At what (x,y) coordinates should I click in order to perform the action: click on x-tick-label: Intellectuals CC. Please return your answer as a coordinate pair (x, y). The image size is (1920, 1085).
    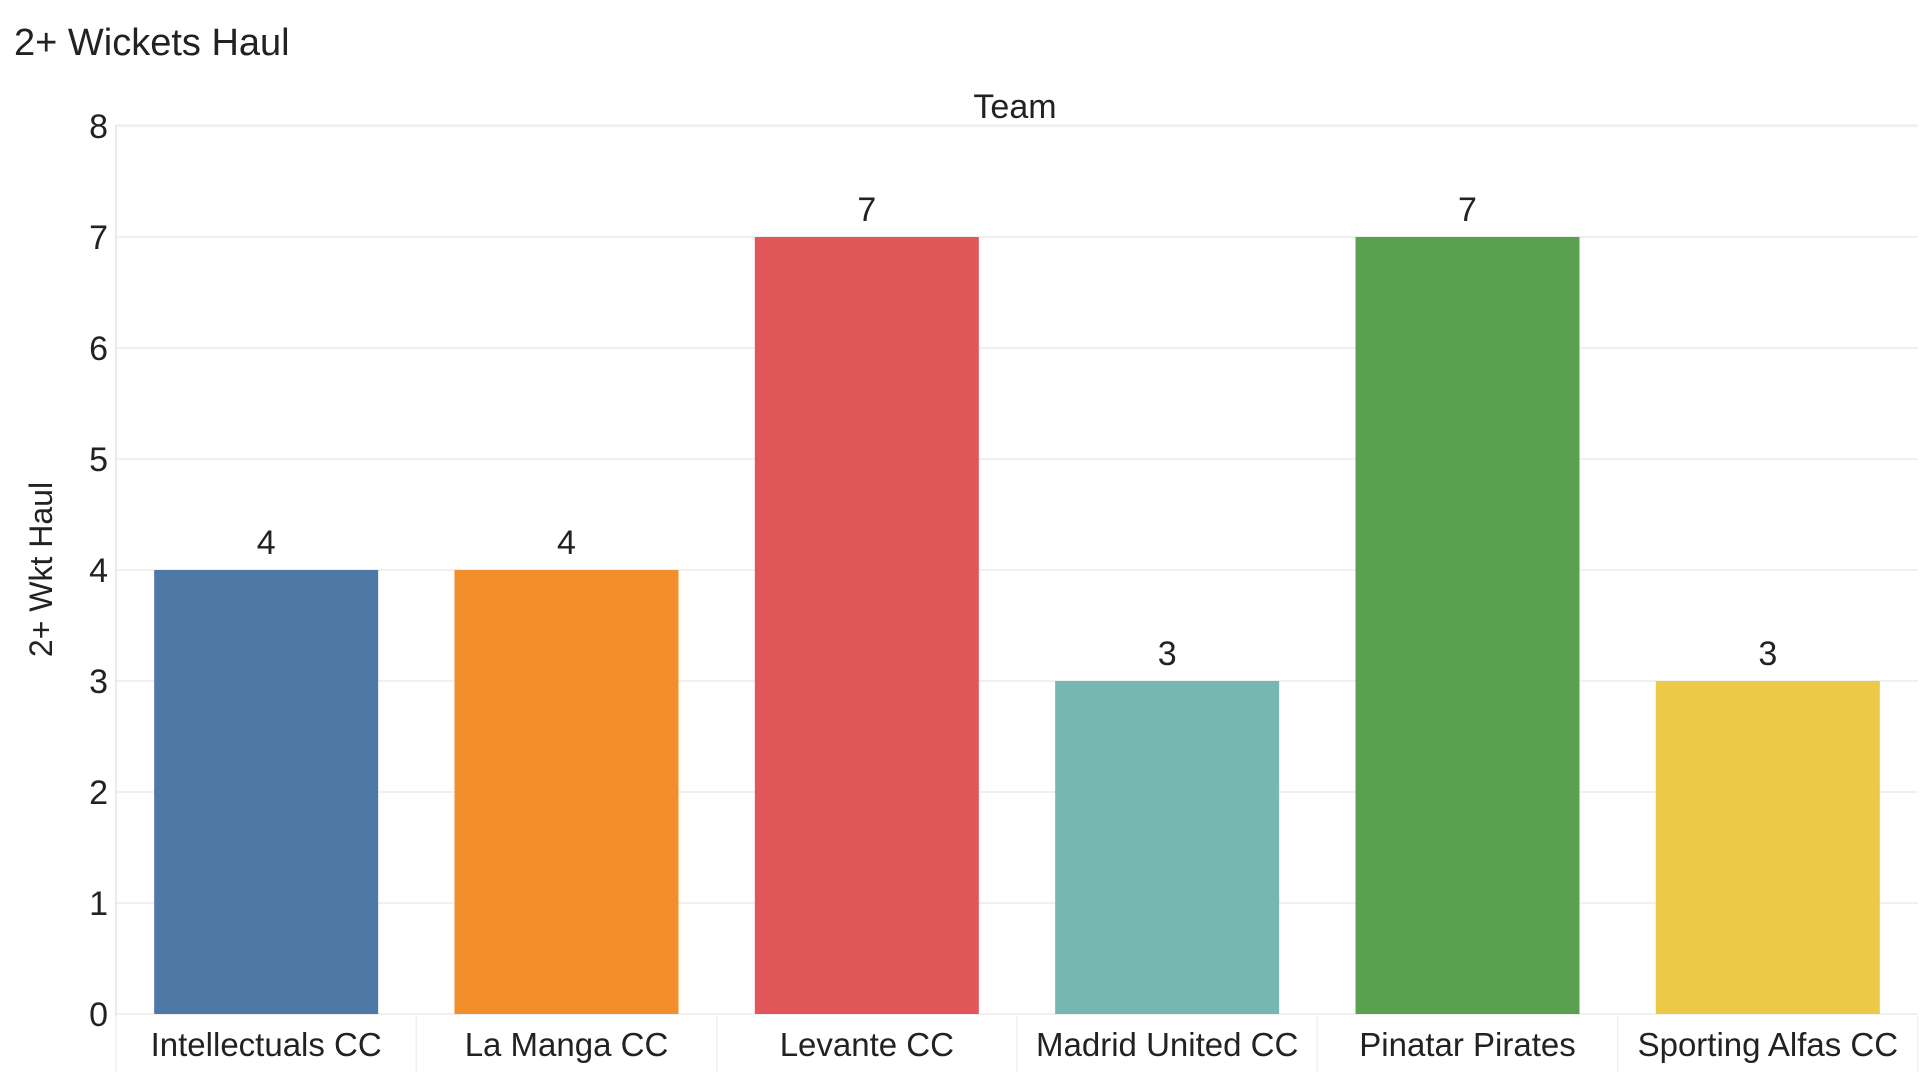
    Looking at the image, I should click on (266, 1044).